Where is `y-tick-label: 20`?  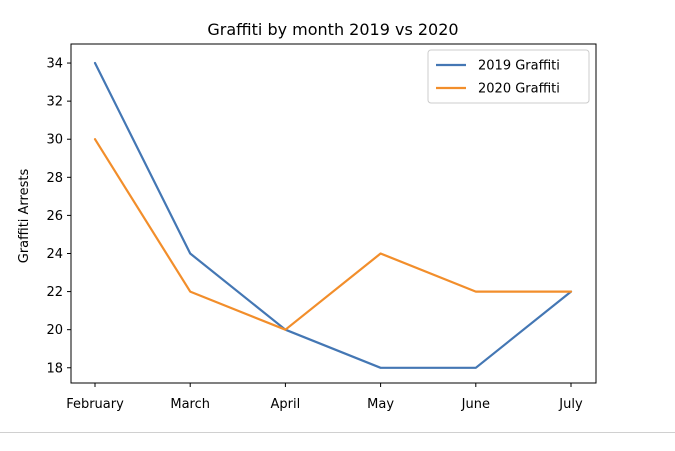
y-tick-label: 20 is located at coordinates (54, 330).